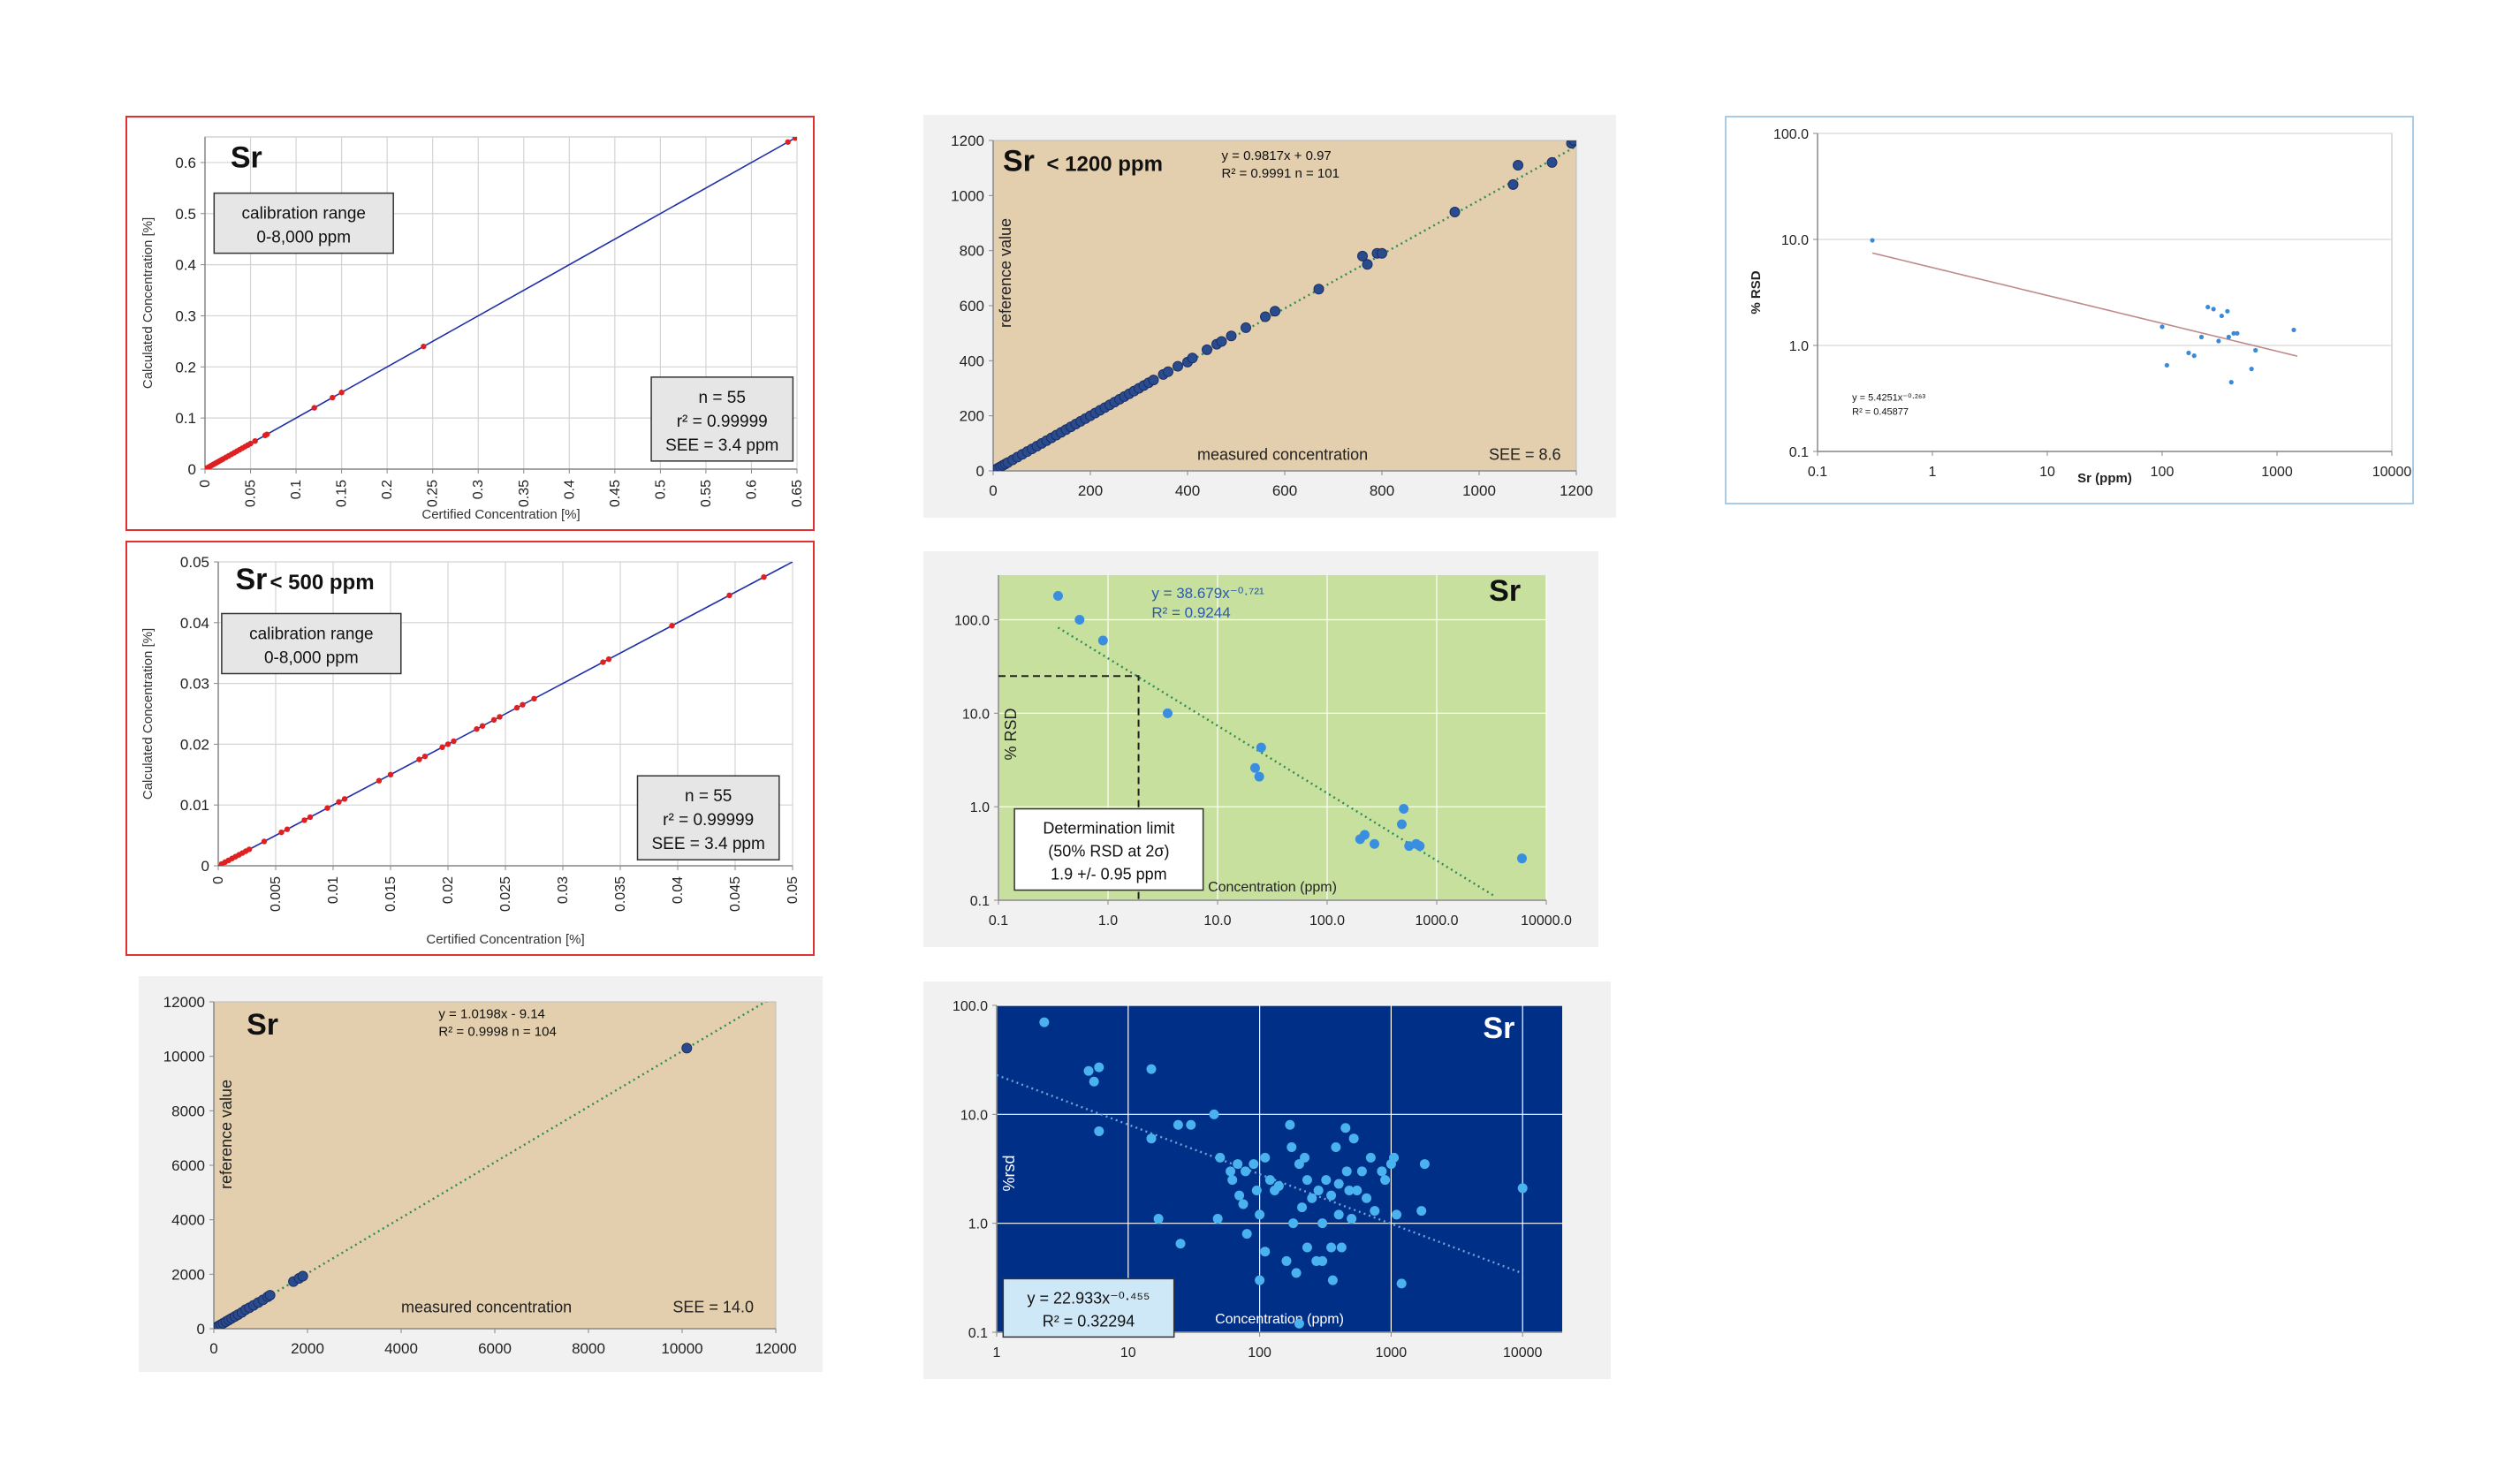  What do you see at coordinates (311, 657) in the screenshot?
I see `annotation-text: 0-8,000 ppm` at bounding box center [311, 657].